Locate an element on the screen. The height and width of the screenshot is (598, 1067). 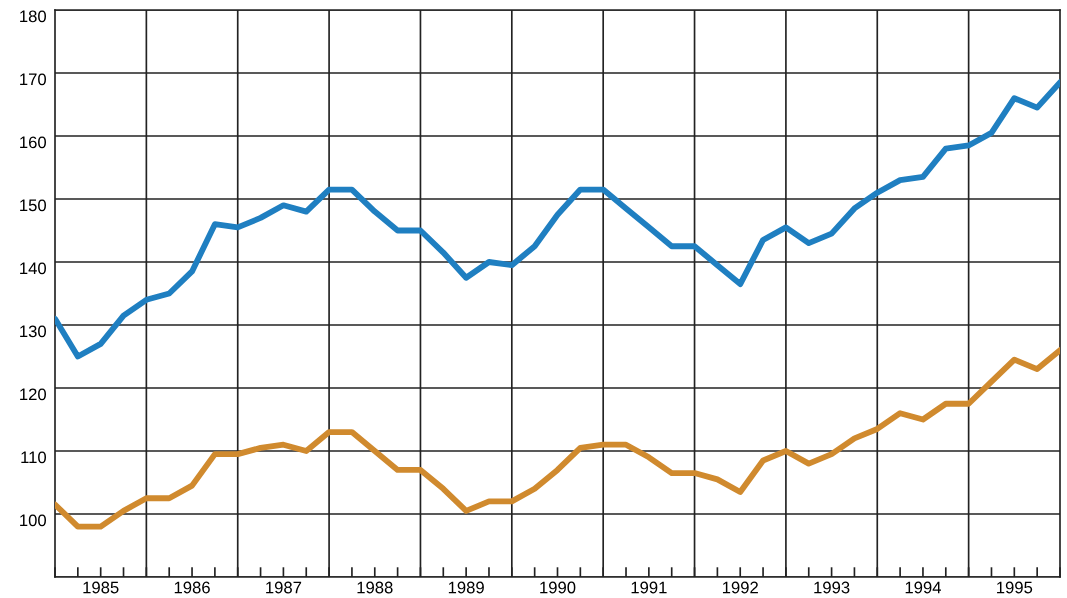
x-tick-label: 1985 is located at coordinates (101, 587).